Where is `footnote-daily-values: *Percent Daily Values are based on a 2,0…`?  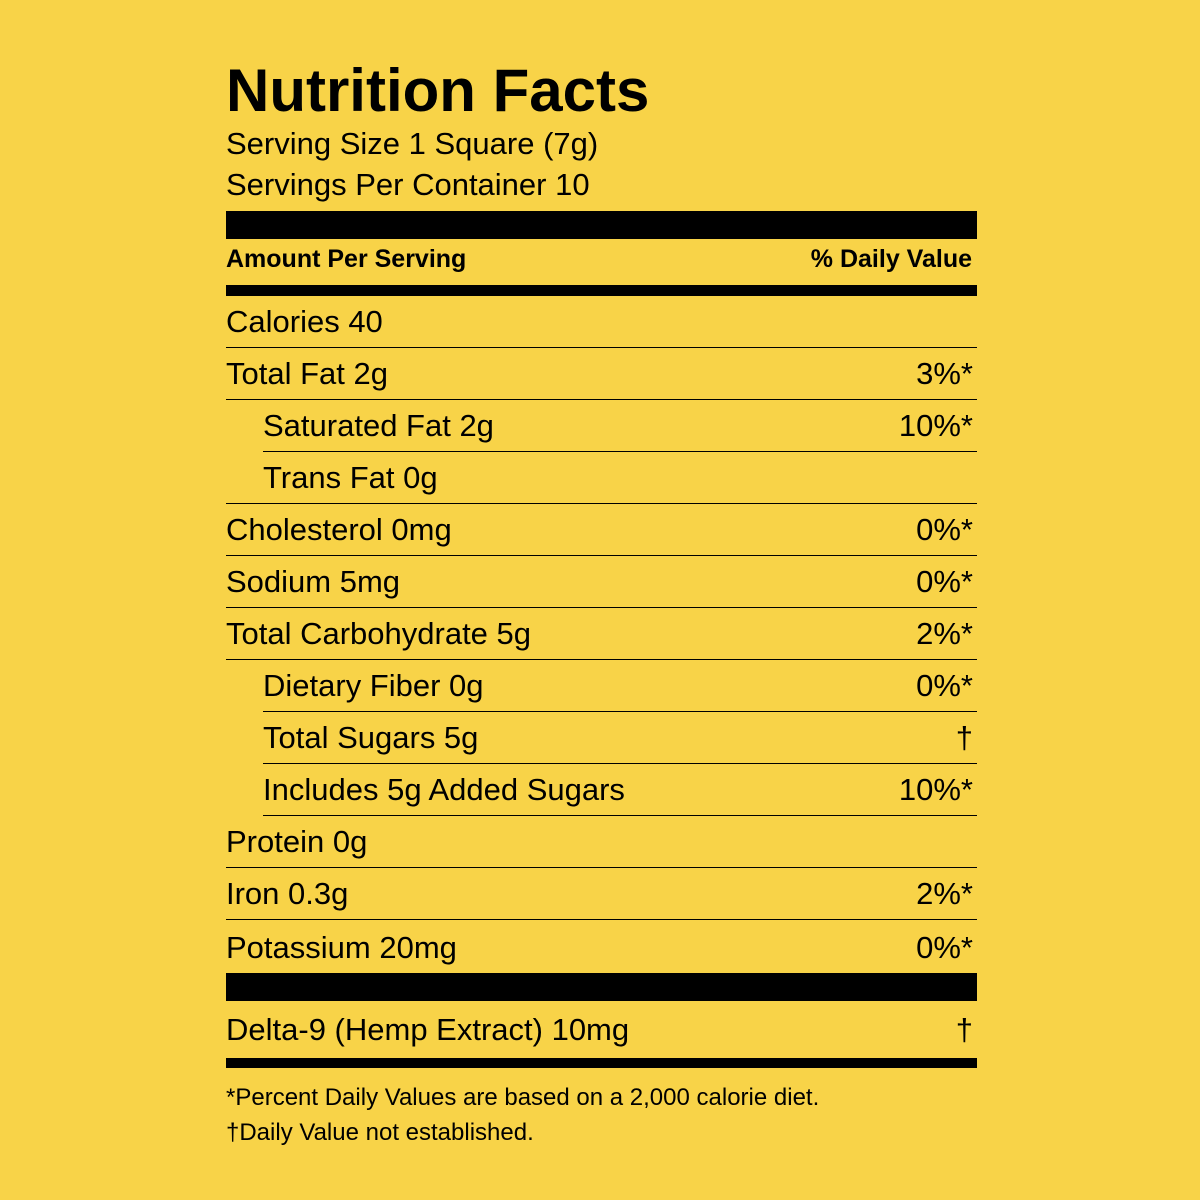
footnote-daily-values: *Percent Daily Values are based on a 2,0… is located at coordinates (523, 1097).